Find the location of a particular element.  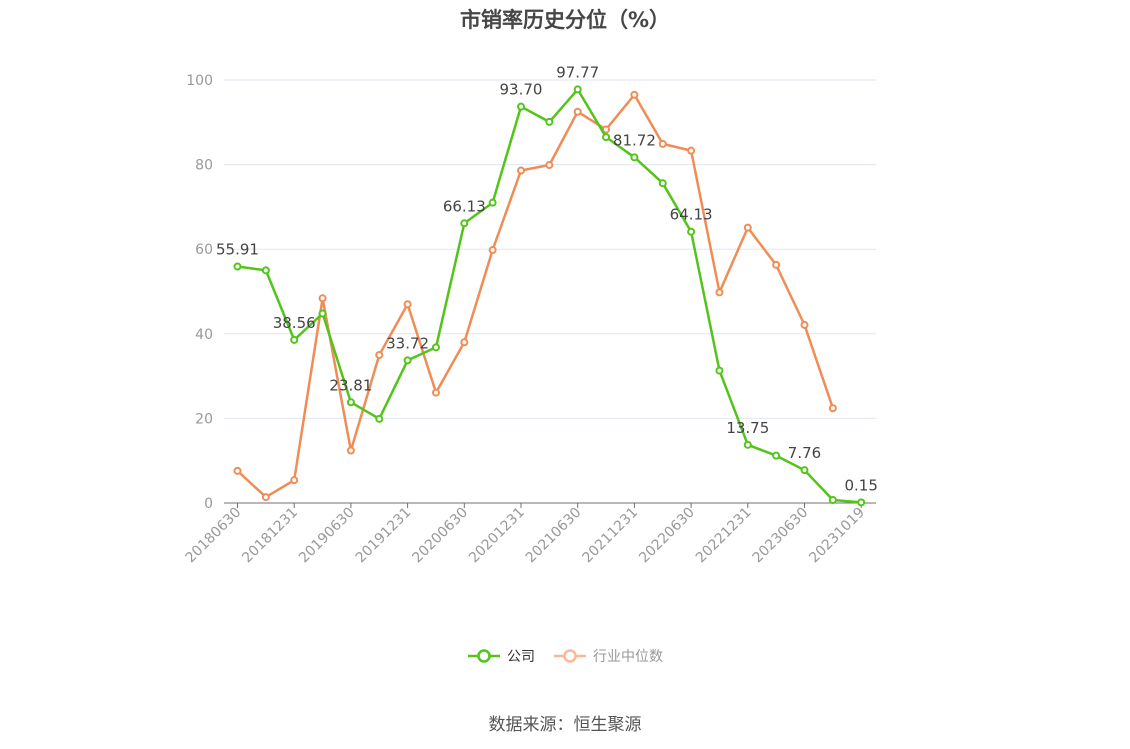

data-label-20200630: 66.13 is located at coordinates (464, 206).